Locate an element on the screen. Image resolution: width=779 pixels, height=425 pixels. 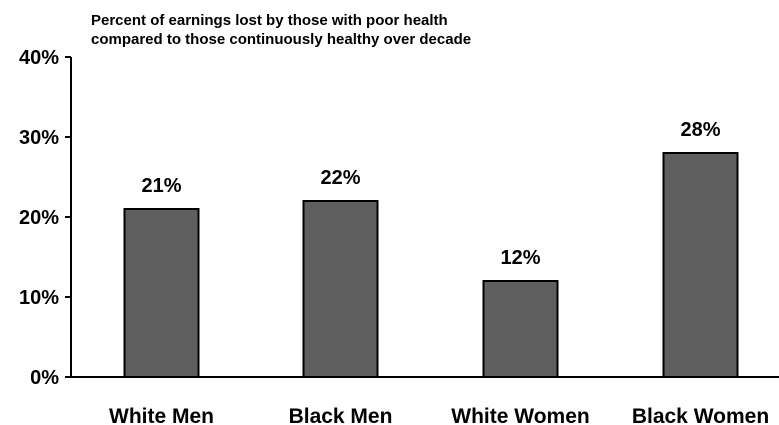
y-tick-label: 40% is located at coordinates (39, 58).